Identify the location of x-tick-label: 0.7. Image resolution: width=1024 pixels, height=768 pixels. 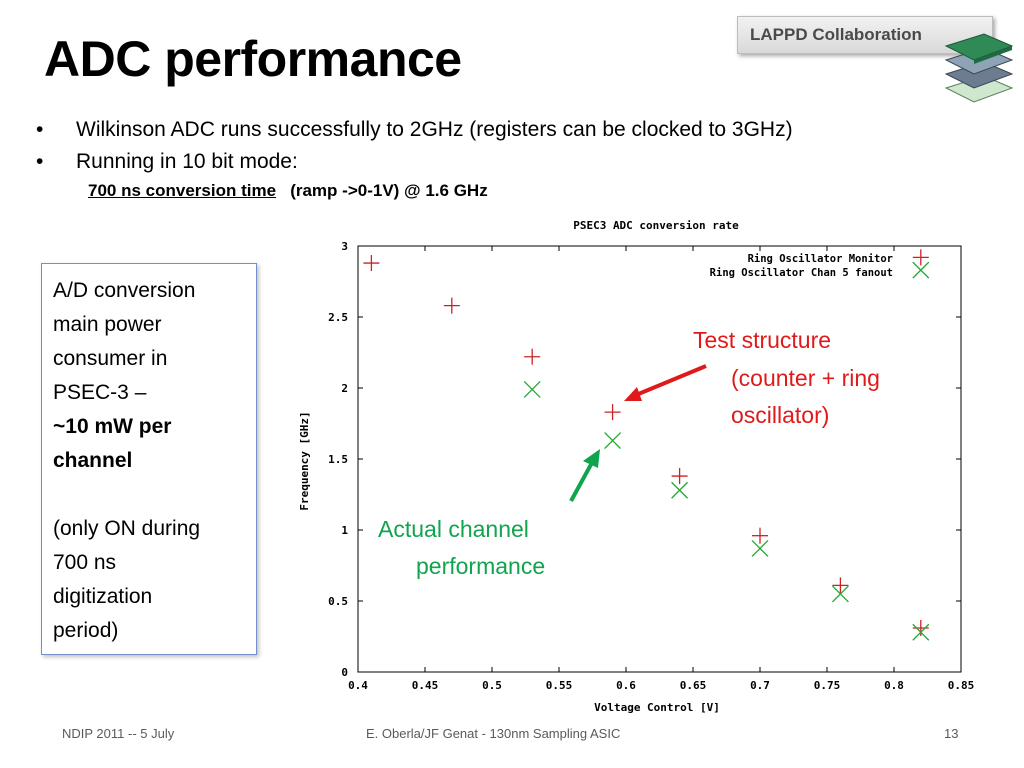
(760, 685).